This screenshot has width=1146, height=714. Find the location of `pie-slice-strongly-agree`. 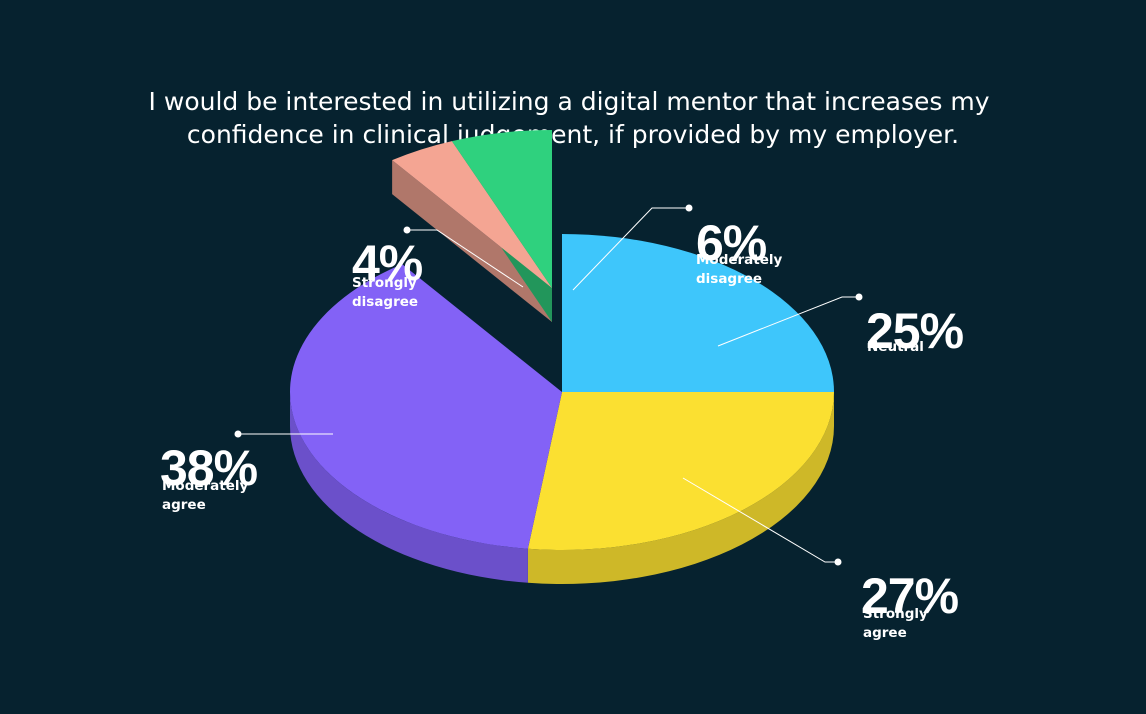

pie-slice-strongly-agree is located at coordinates (680, 471).